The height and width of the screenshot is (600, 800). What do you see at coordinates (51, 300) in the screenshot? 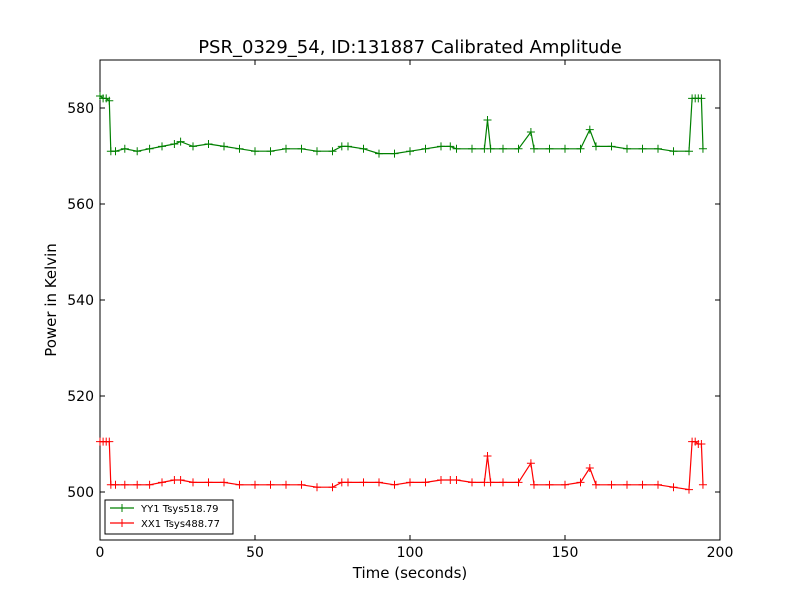
I see `y-axis-label: Power in Kelvin` at bounding box center [51, 300].